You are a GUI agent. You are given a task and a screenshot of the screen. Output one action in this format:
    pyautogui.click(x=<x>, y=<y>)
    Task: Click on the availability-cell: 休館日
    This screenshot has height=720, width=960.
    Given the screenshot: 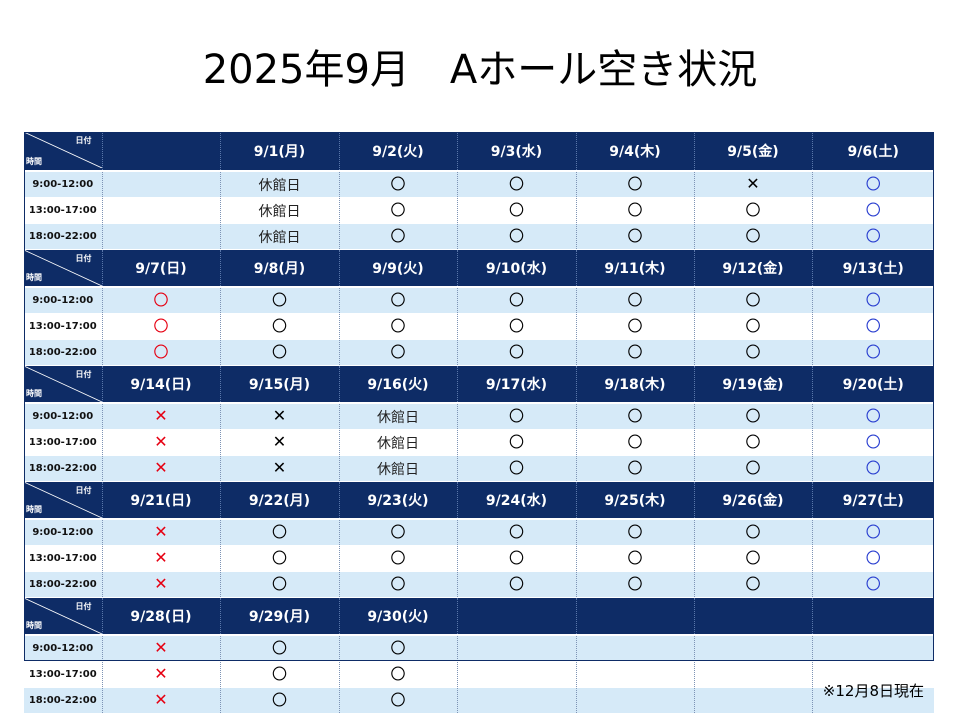 What is the action you would take?
    pyautogui.click(x=280, y=184)
    